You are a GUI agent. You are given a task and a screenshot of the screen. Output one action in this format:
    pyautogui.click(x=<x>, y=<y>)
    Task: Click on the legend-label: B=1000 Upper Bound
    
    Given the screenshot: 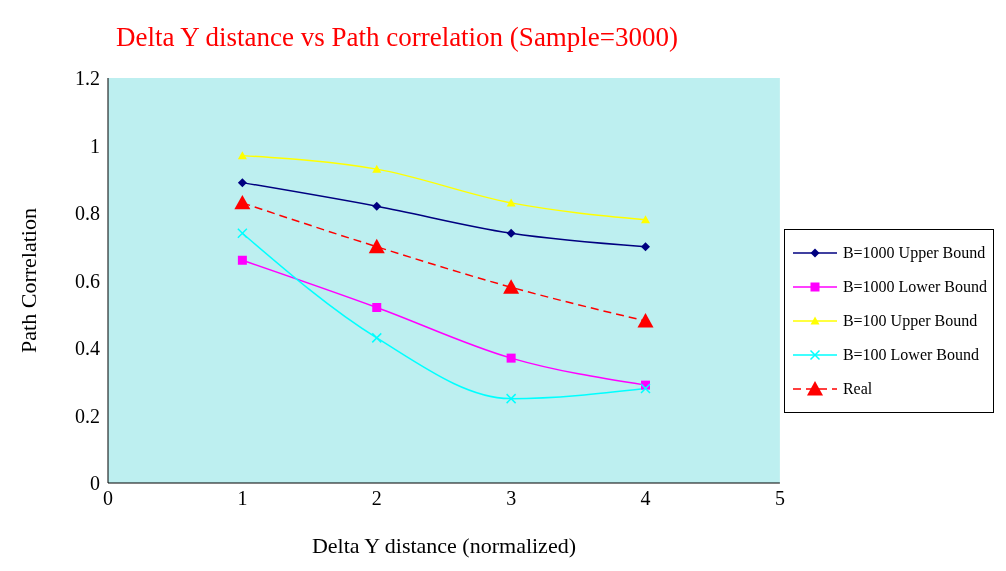 What is the action you would take?
    pyautogui.click(x=914, y=252)
    